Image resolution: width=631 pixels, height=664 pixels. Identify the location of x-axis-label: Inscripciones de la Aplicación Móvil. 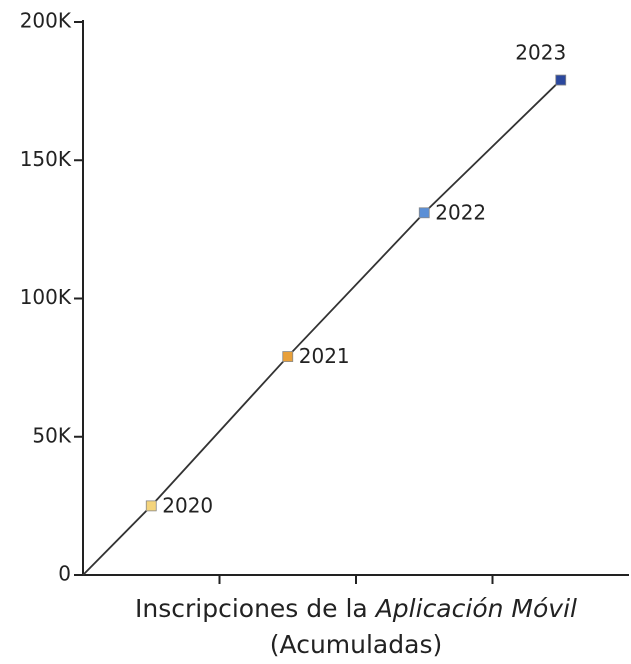
(356, 608).